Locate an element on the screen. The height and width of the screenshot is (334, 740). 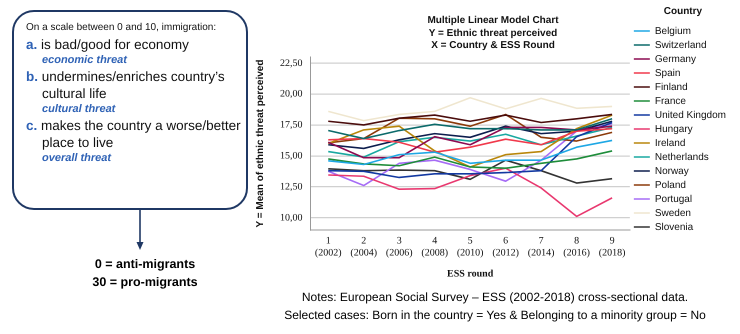
text: X = Country & ESS Round is located at coordinates (493, 45).